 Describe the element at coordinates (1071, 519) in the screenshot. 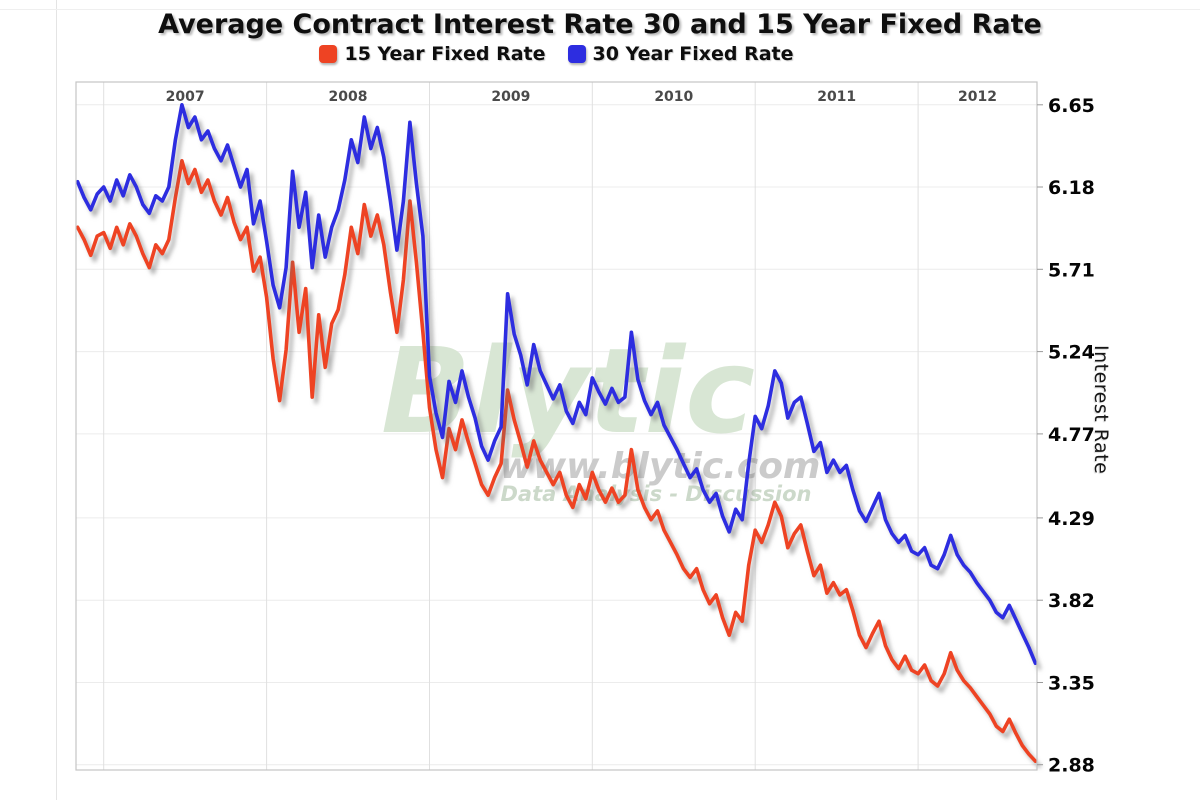

I see `y-tick-label: 4.29` at that location.